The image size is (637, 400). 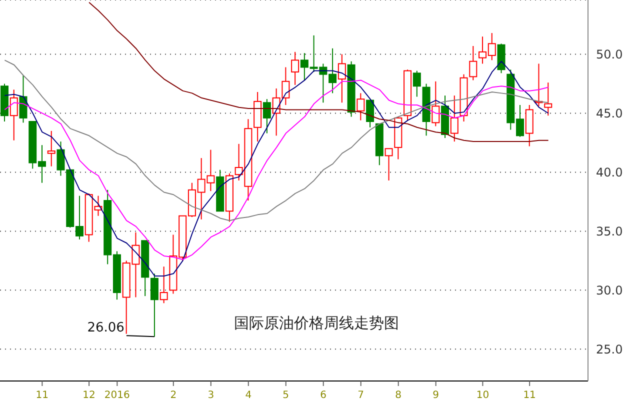 I want to click on x-tick-label: 6, so click(x=323, y=395).